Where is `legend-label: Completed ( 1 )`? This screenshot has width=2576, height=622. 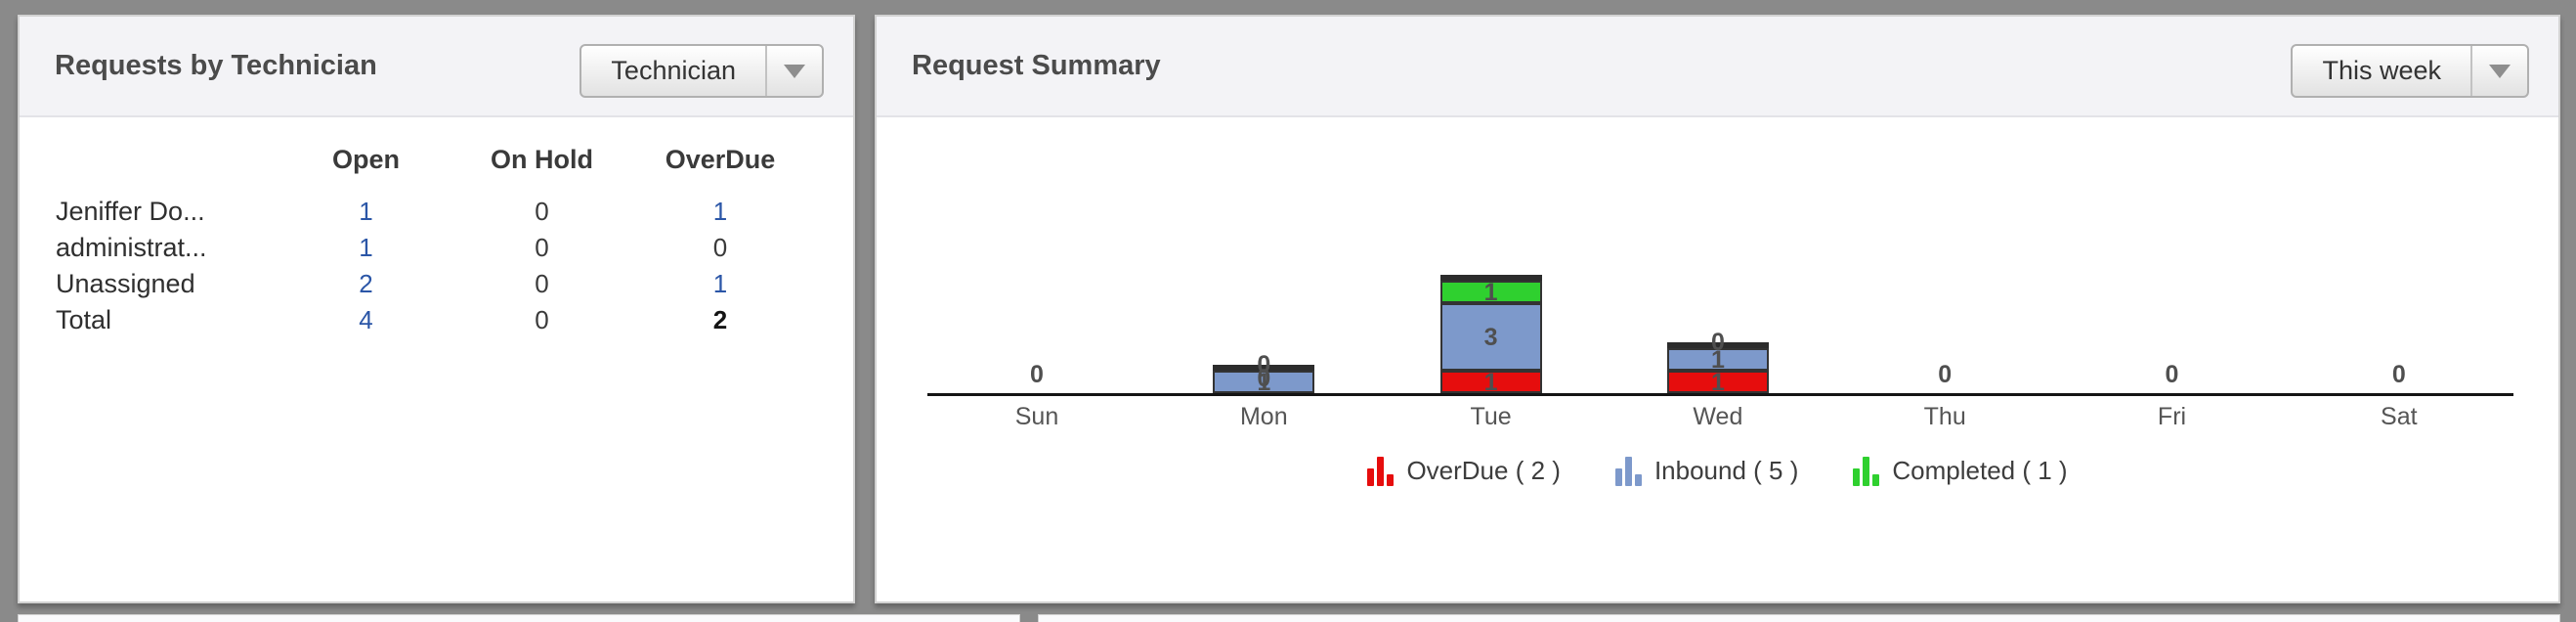
legend-label: Completed ( 1 ) is located at coordinates (1980, 470).